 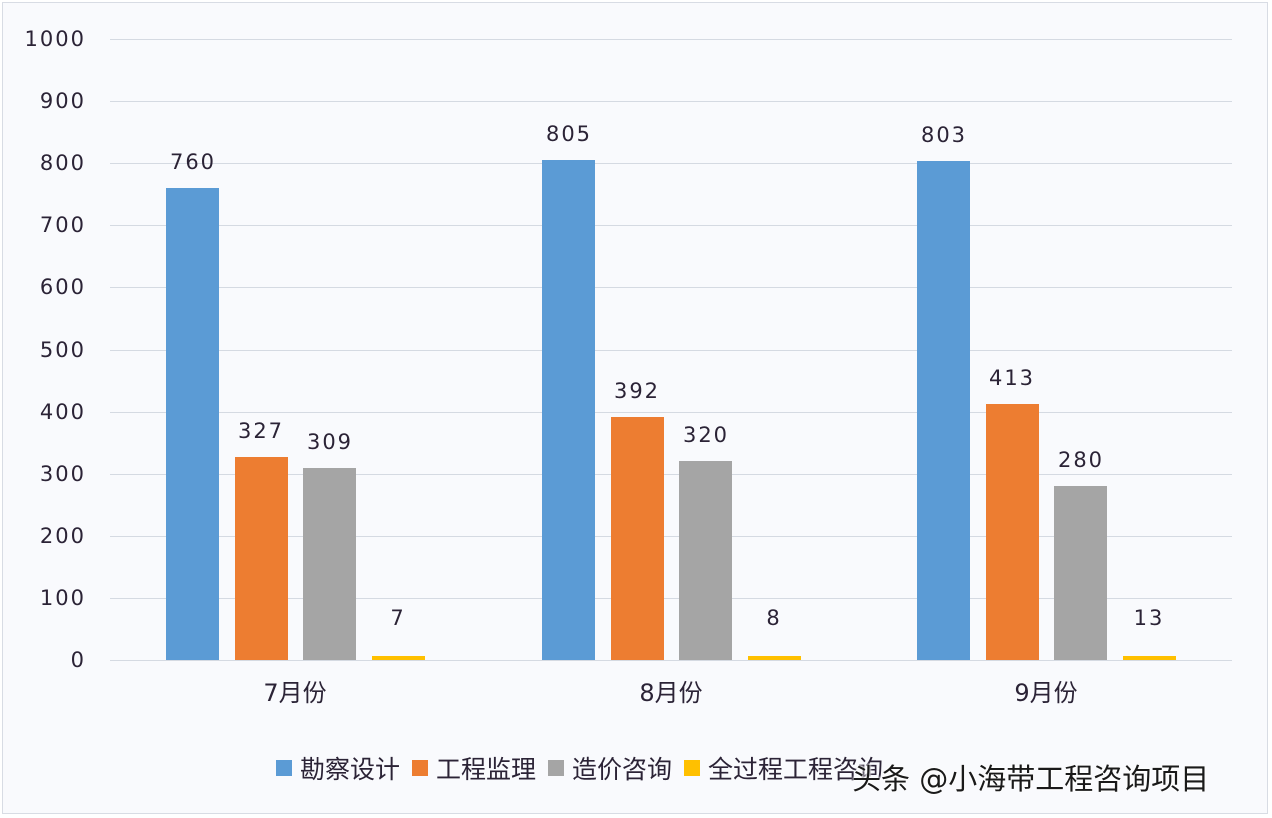 What do you see at coordinates (1149, 618) in the screenshot?
I see `data-label: 13` at bounding box center [1149, 618].